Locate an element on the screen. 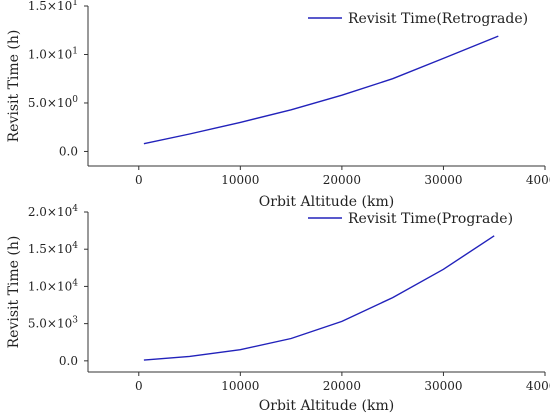 Image resolution: width=550 pixels, height=416 pixels. y-tick-label: 1.5×101 is located at coordinates (53, 6).